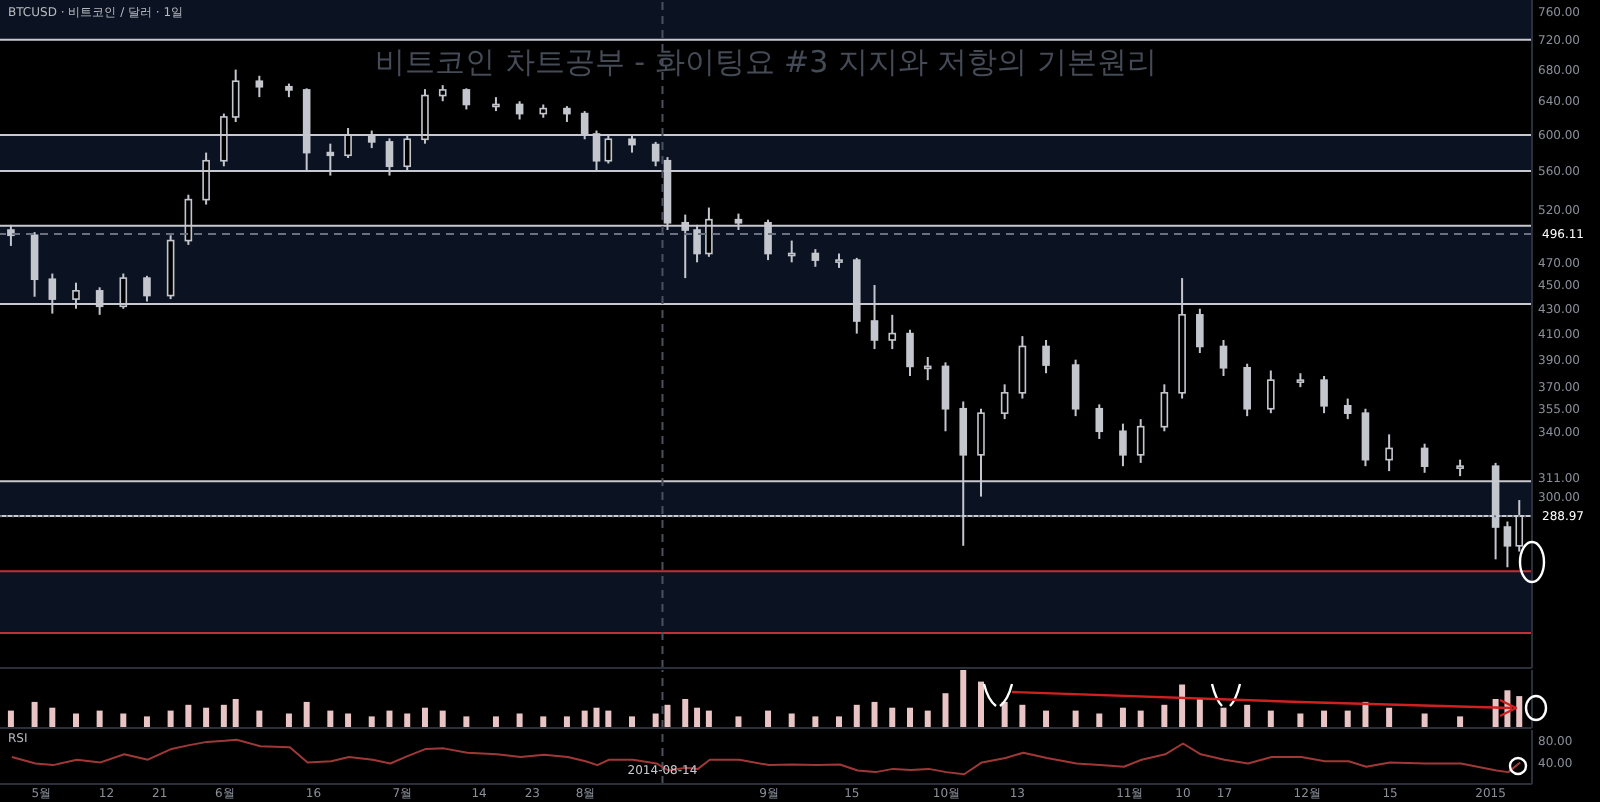  Describe the element at coordinates (766, 63) in the screenshot. I see `text: 비트코인 차트공부 - 화이팅요 #3 지지와 저항의 기본원리` at that location.